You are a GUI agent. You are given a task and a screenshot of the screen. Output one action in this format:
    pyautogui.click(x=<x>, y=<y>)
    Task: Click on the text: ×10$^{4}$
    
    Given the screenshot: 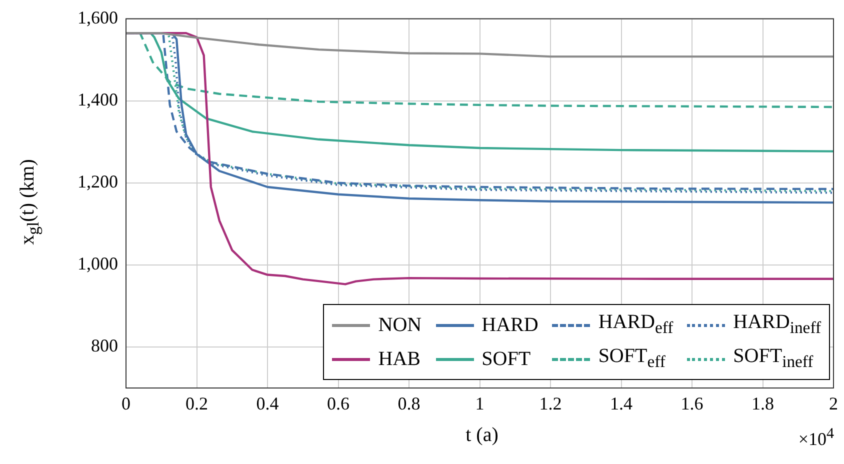 What is the action you would take?
    pyautogui.click(x=816, y=438)
    